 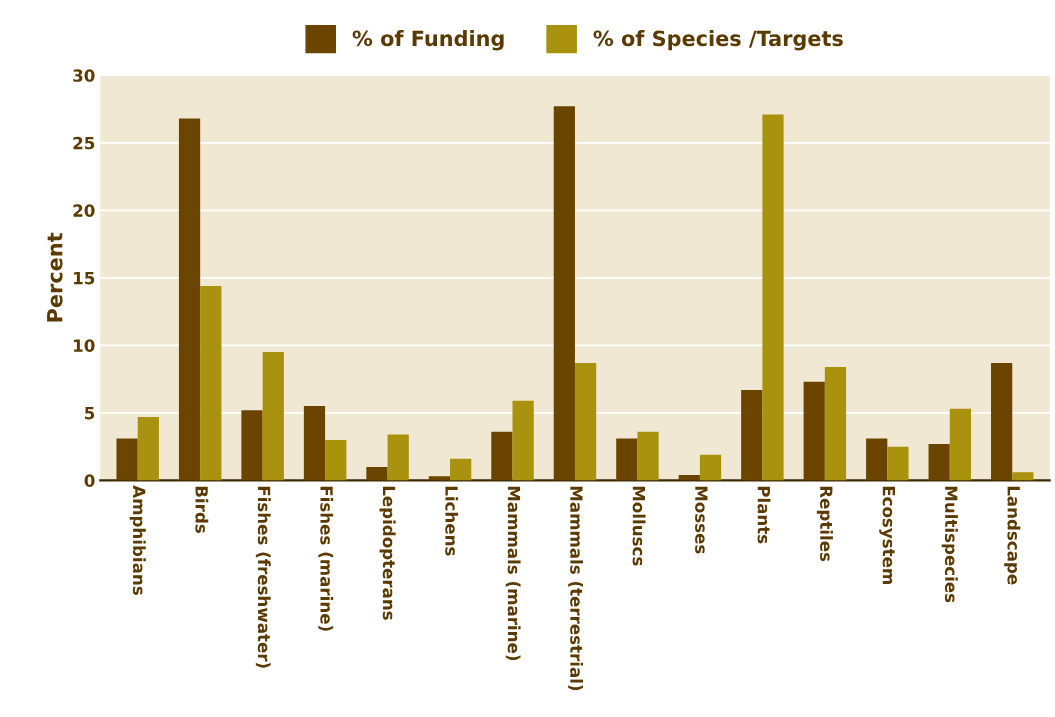 I want to click on y-tick-label: 20, so click(x=84, y=210).